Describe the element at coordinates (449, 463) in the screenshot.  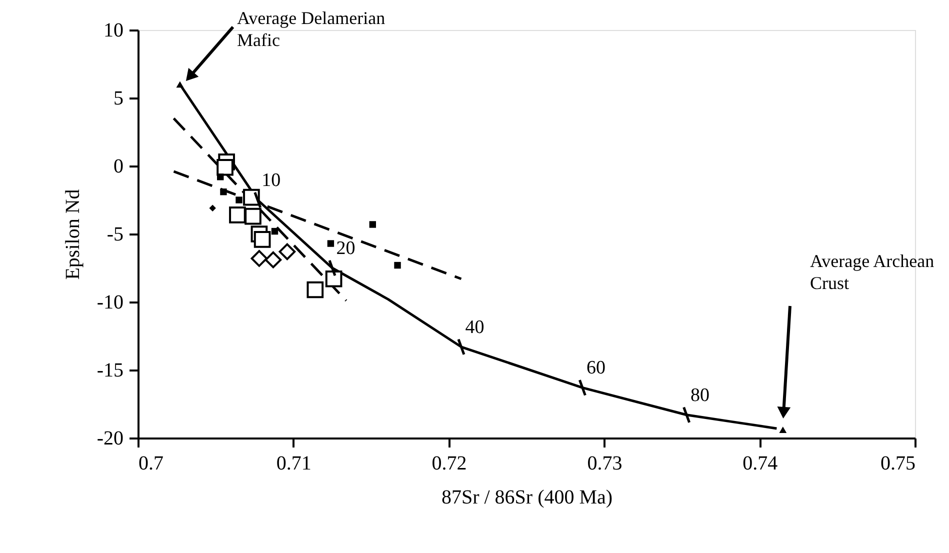
I see `x-tick-label: 0.72` at that location.